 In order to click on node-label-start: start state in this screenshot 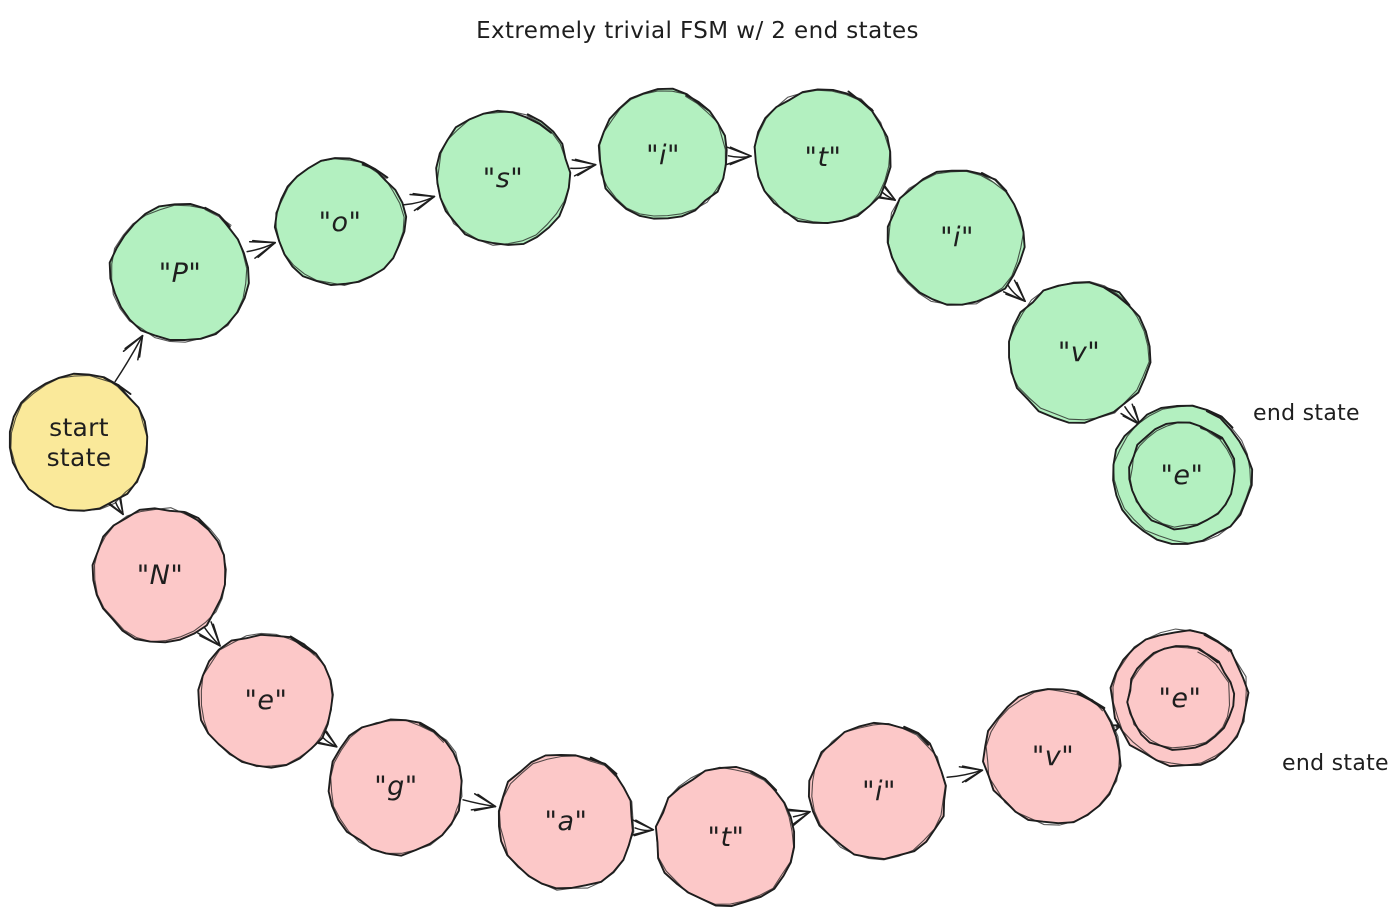, I will do `click(79, 442)`.